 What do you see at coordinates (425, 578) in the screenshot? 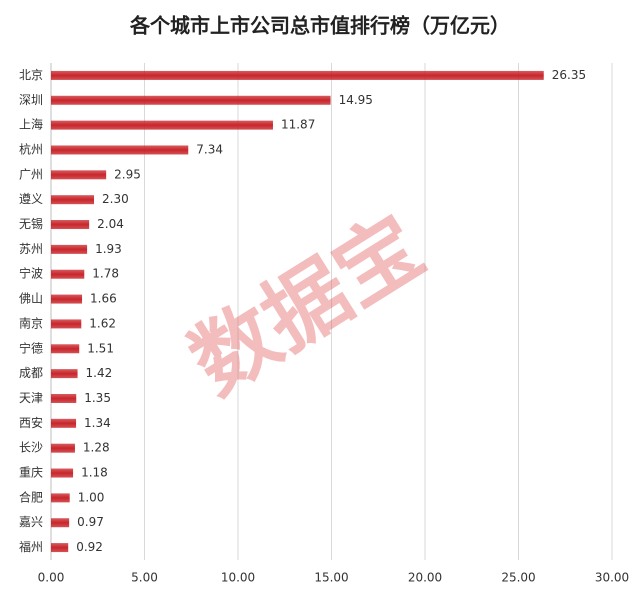
I see `x-tick-label: 20.00` at bounding box center [425, 578].